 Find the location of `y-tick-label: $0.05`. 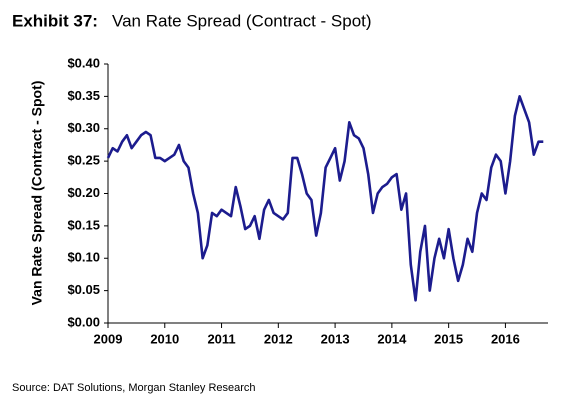

y-tick-label: $0.05 is located at coordinates (83, 289).